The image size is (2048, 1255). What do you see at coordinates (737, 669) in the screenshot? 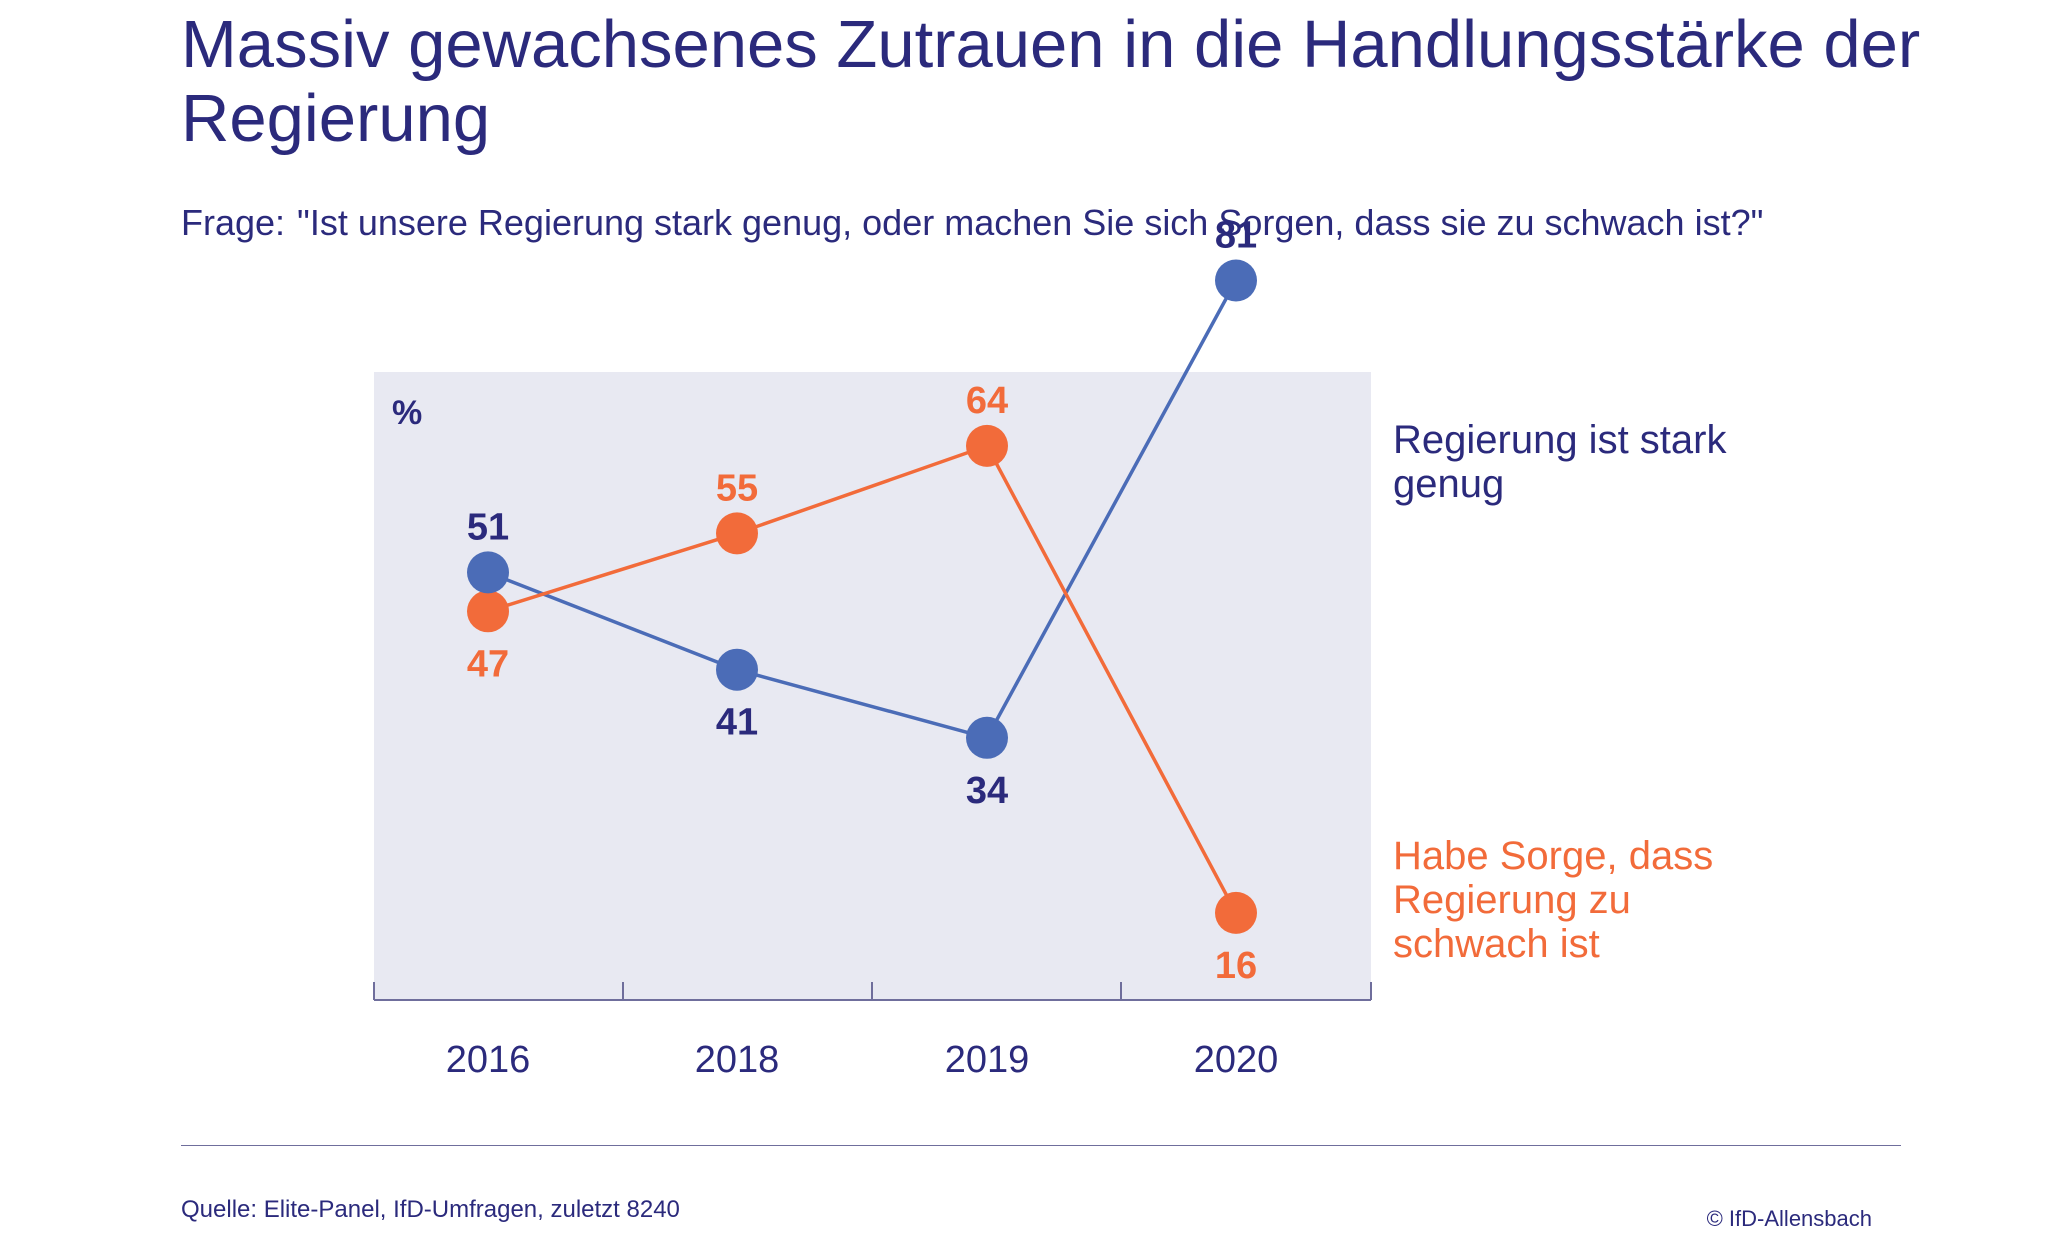
I see `series-0-point-2018` at bounding box center [737, 669].